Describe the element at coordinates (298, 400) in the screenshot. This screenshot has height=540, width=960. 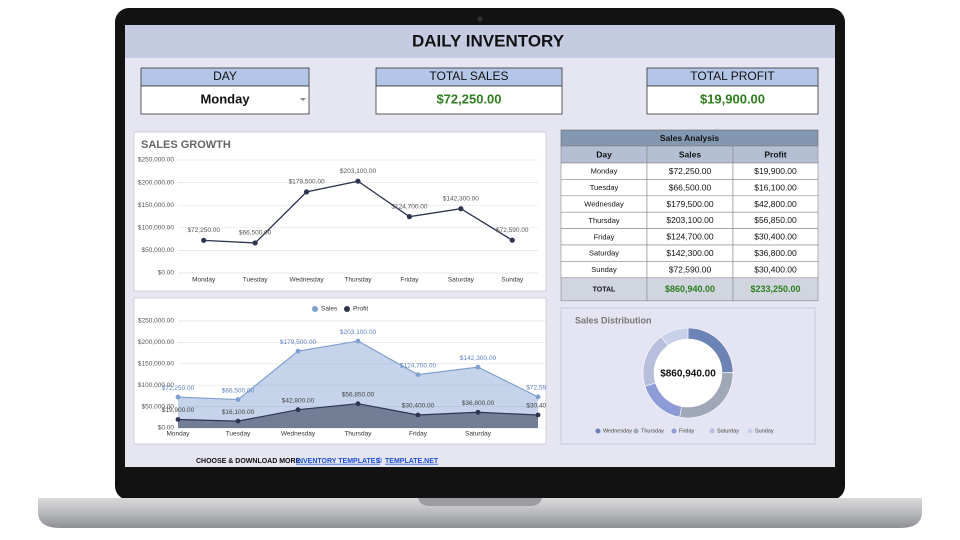
I see `data-label: $42,800.00` at that location.